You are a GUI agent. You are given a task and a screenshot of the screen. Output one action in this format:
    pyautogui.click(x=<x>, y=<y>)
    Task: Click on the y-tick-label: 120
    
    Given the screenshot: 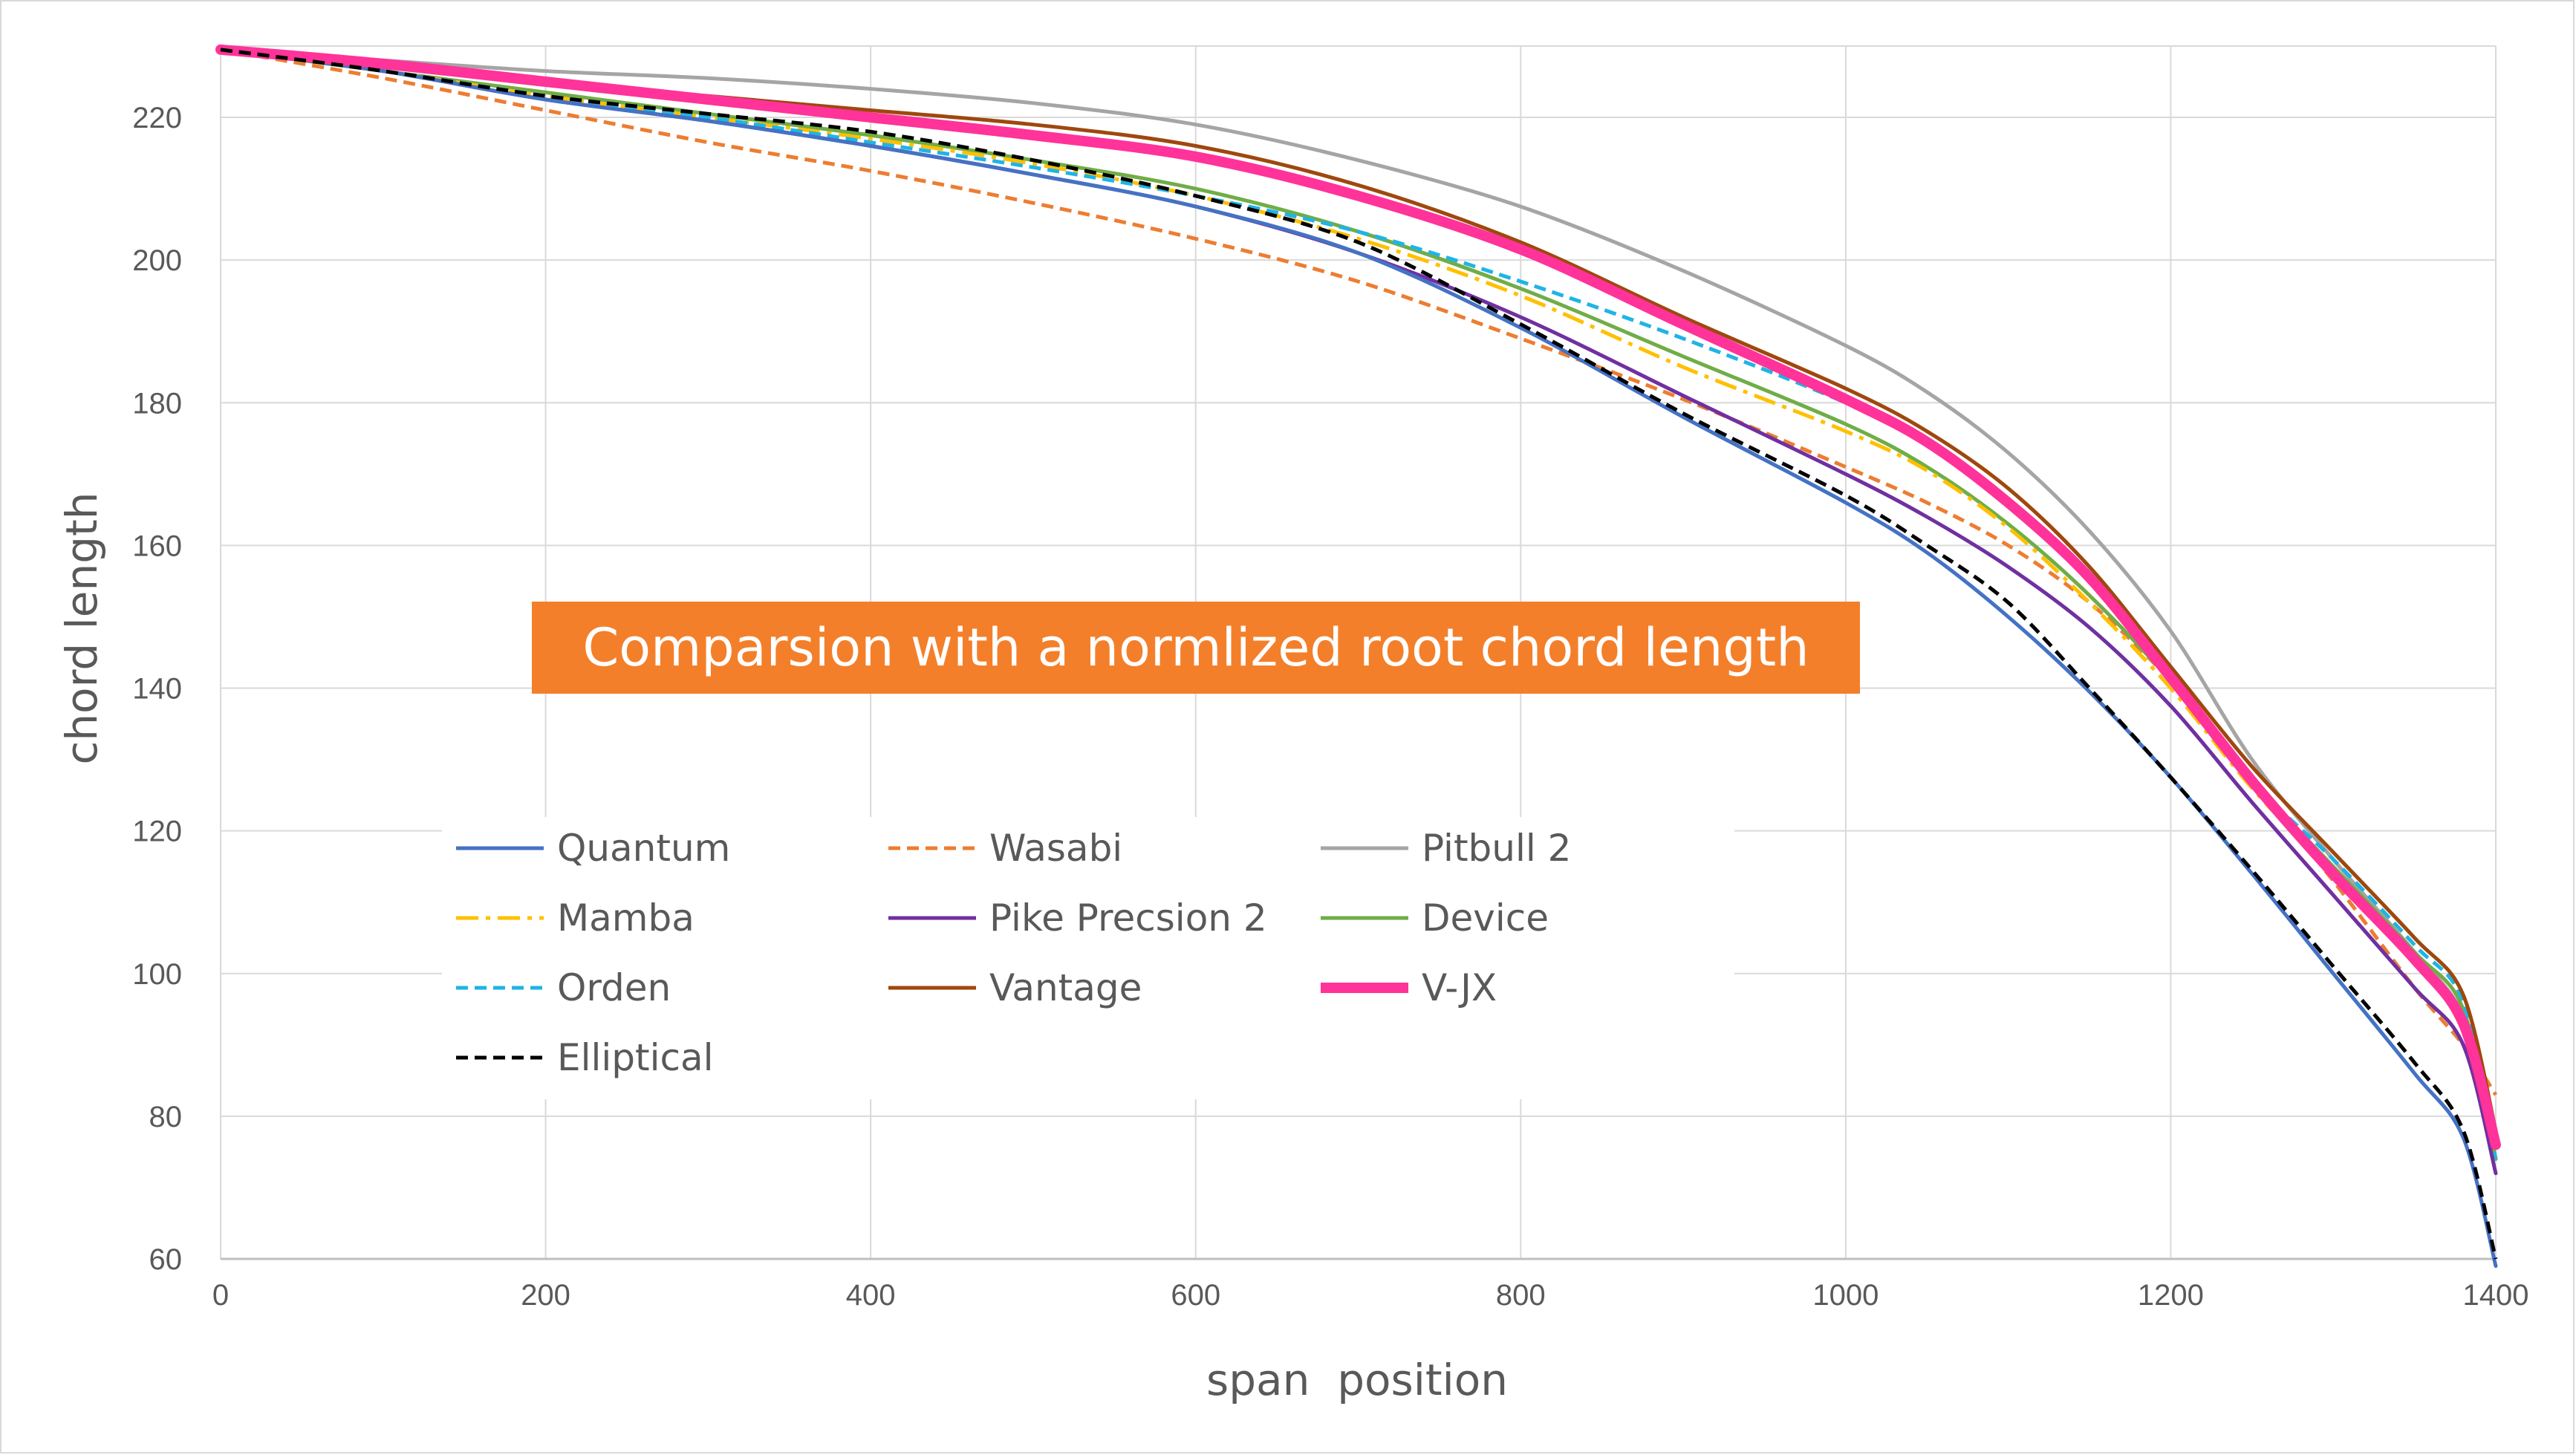 What is the action you would take?
    pyautogui.click(x=157, y=832)
    